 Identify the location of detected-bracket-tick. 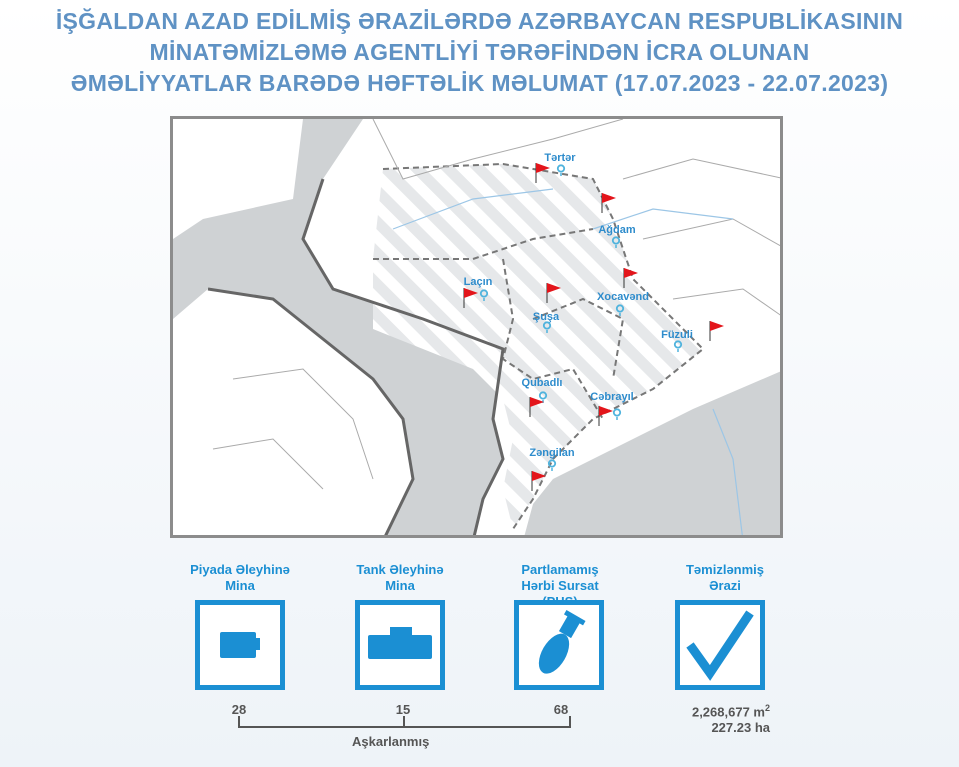
(404, 721).